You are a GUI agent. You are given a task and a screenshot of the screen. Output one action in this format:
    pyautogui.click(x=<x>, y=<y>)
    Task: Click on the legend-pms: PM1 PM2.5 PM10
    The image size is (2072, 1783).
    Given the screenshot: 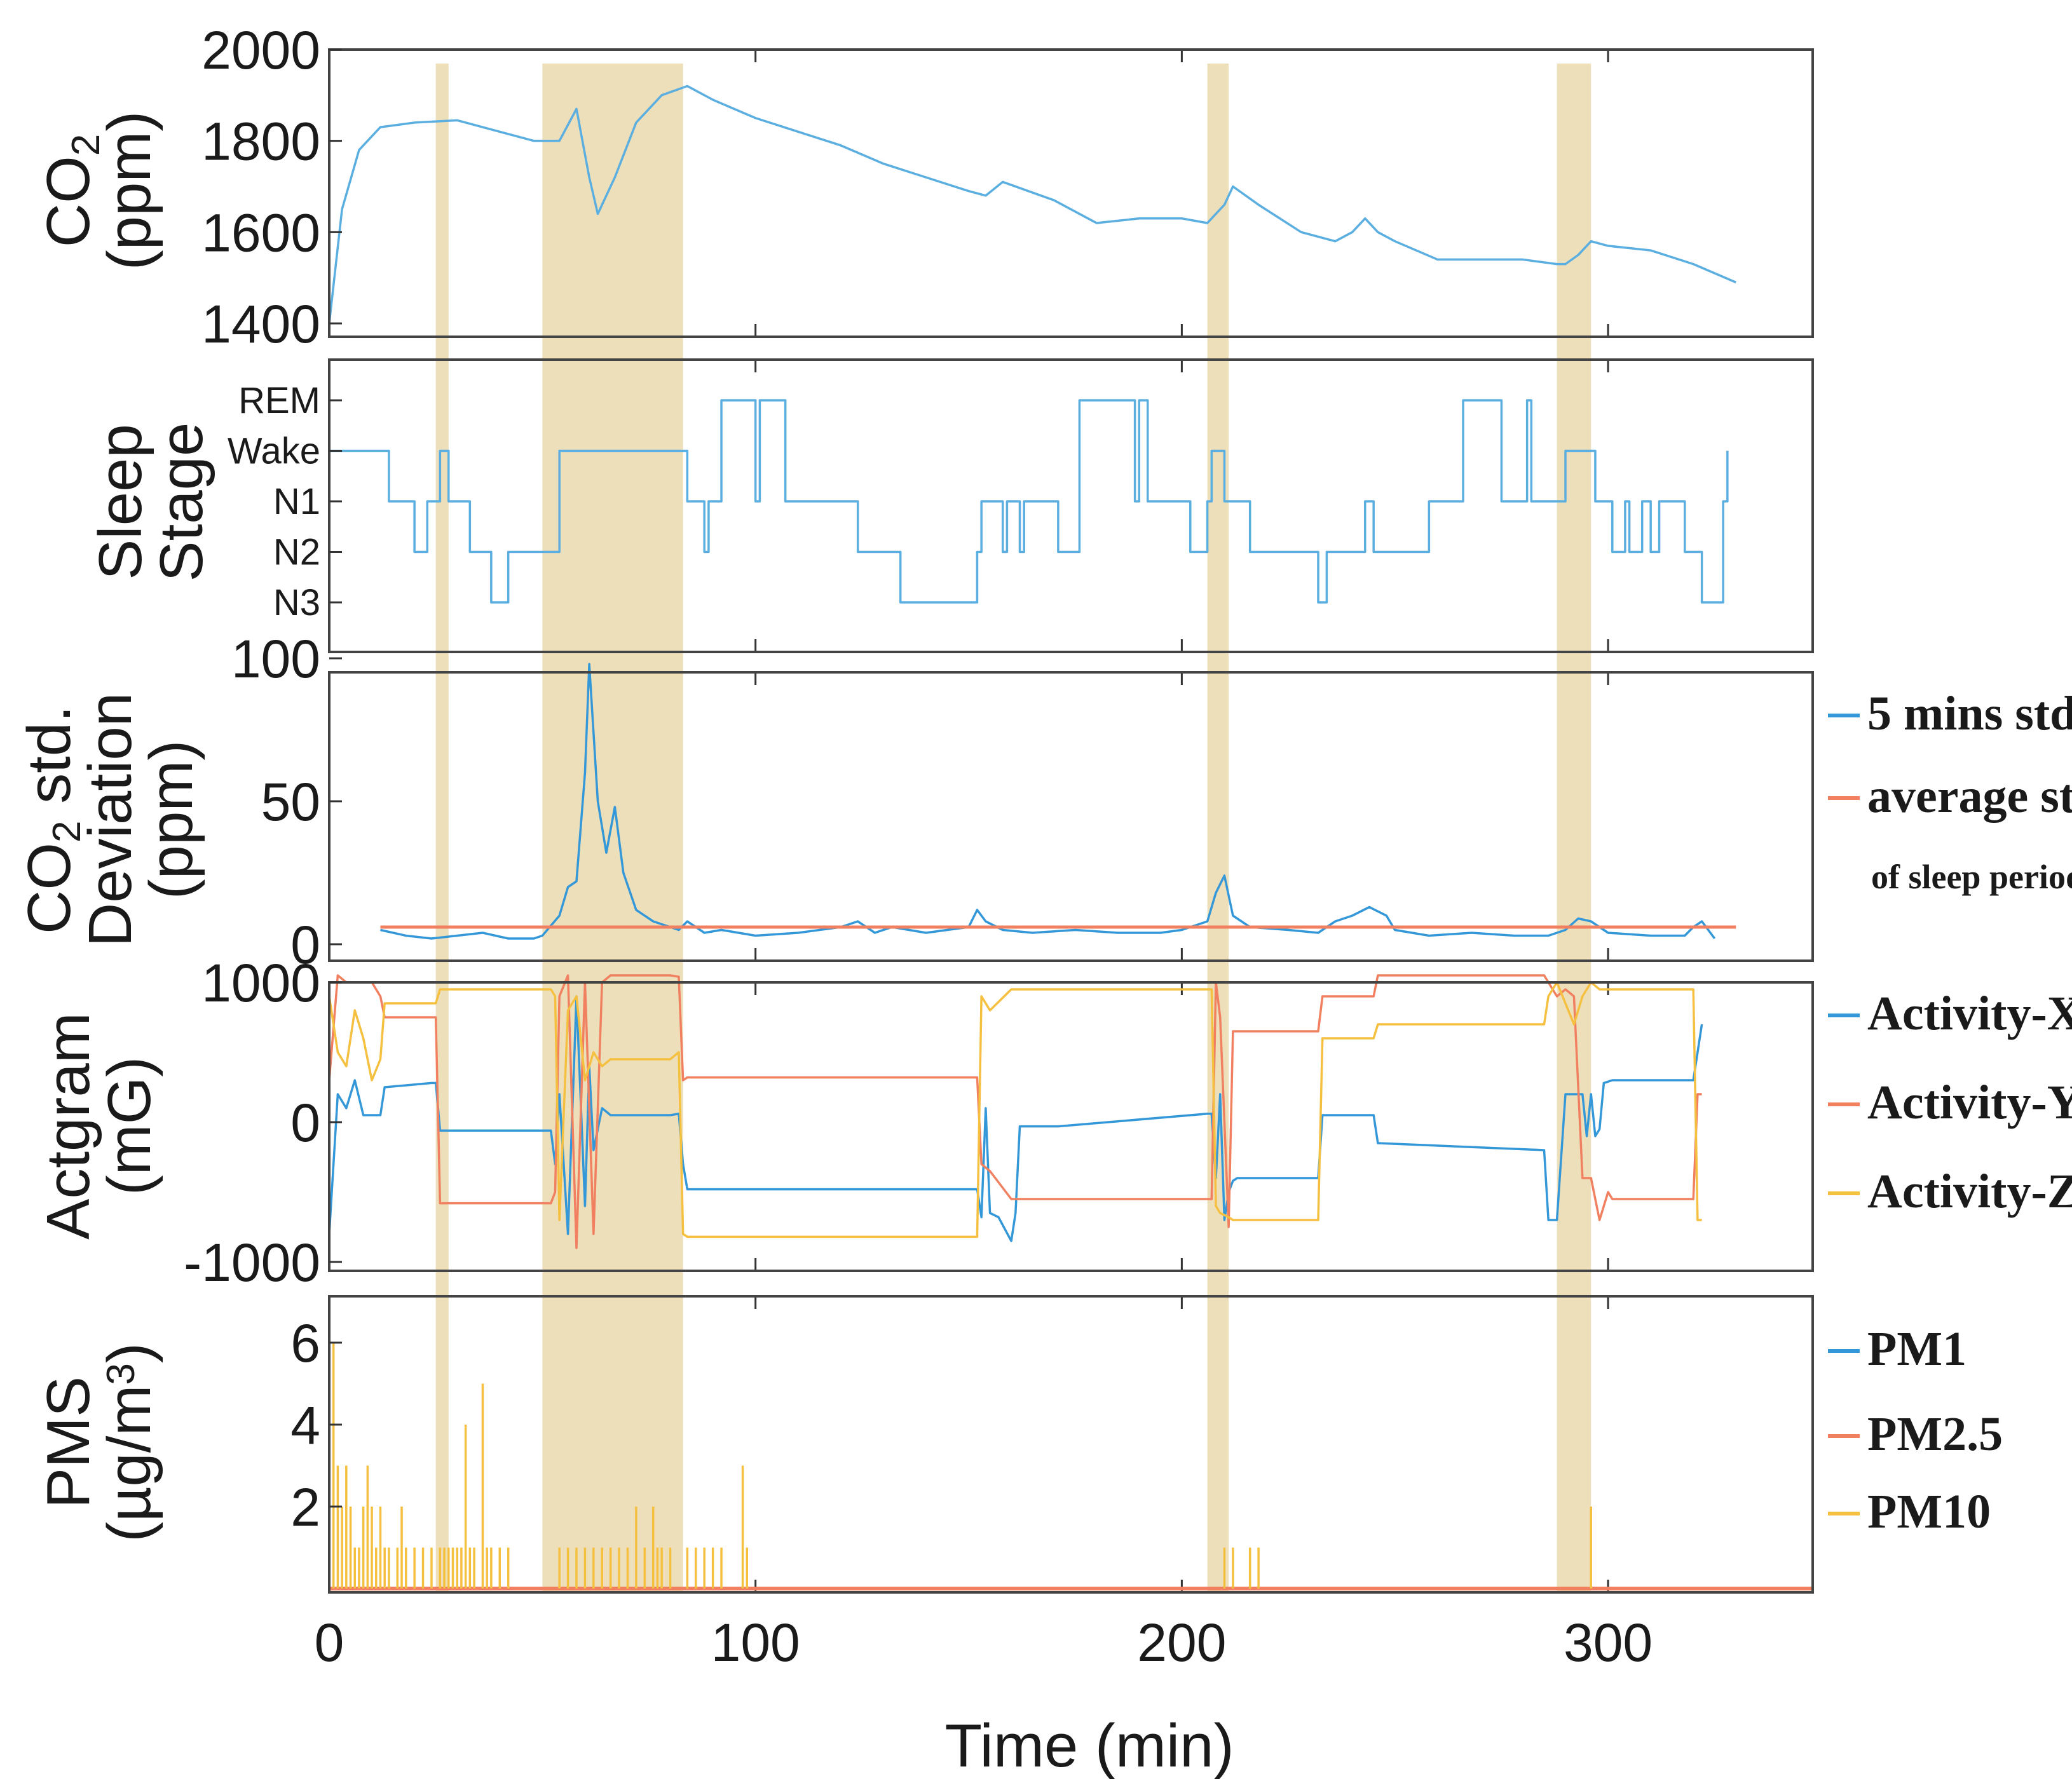 What is the action you would take?
    pyautogui.click(x=1915, y=1430)
    